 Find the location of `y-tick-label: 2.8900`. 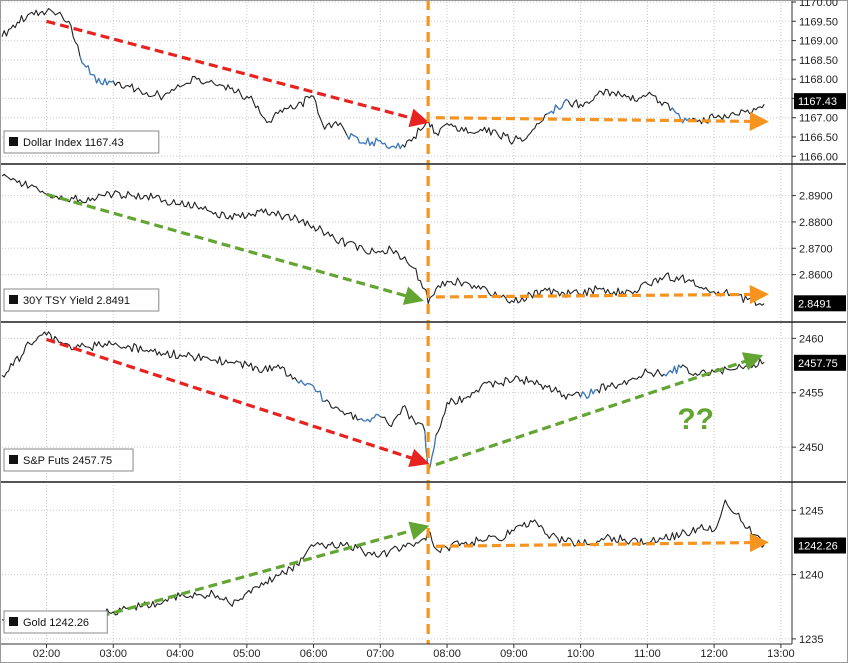

y-tick-label: 2.8900 is located at coordinates (816, 197).